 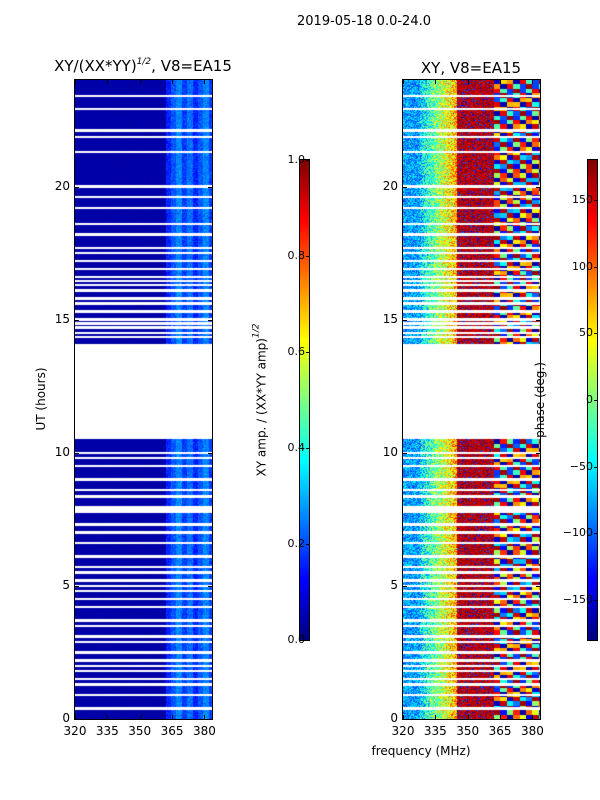 What do you see at coordinates (582, 199) in the screenshot?
I see `colorbar-tick-label: 150` at bounding box center [582, 199].